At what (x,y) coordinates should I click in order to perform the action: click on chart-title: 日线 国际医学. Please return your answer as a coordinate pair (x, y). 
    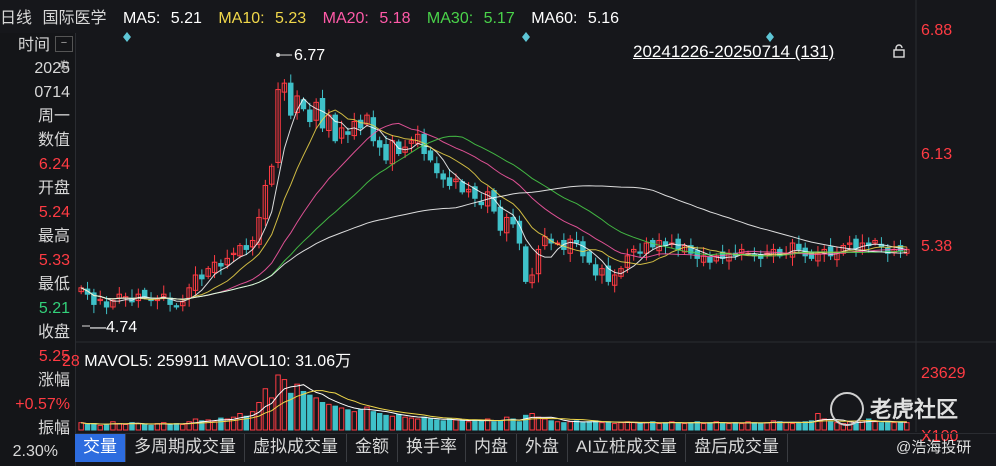
    Looking at the image, I should click on (53, 18).